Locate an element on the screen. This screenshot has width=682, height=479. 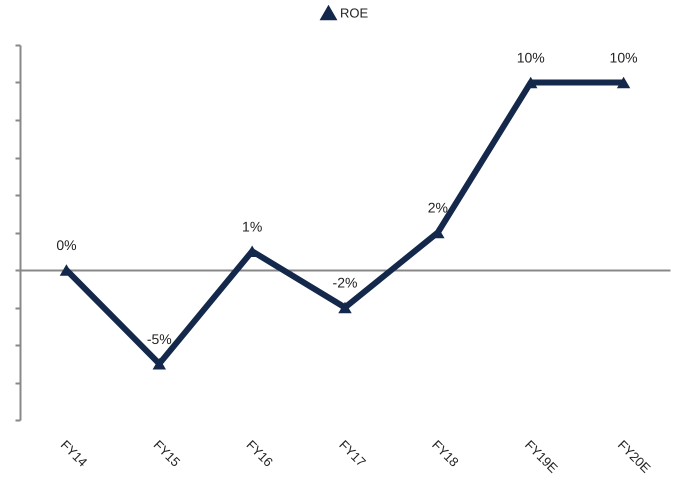
legend-label: ROE is located at coordinates (354, 13).